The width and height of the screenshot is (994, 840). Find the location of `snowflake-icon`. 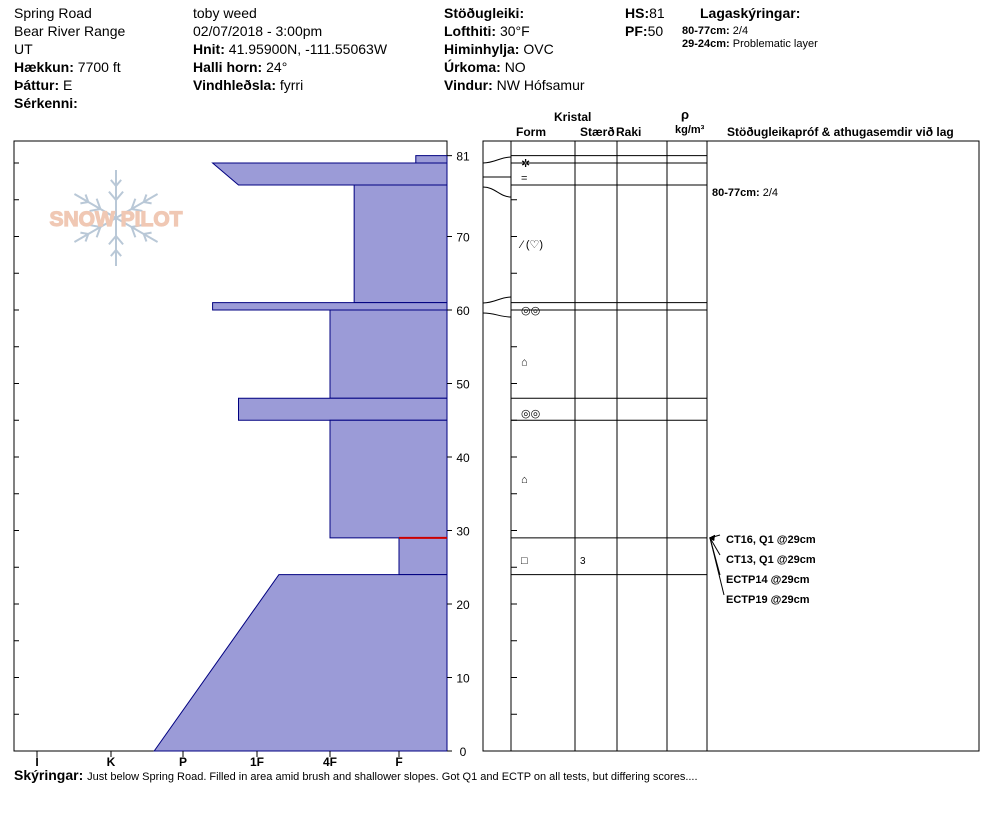

snowflake-icon is located at coordinates (116, 218).